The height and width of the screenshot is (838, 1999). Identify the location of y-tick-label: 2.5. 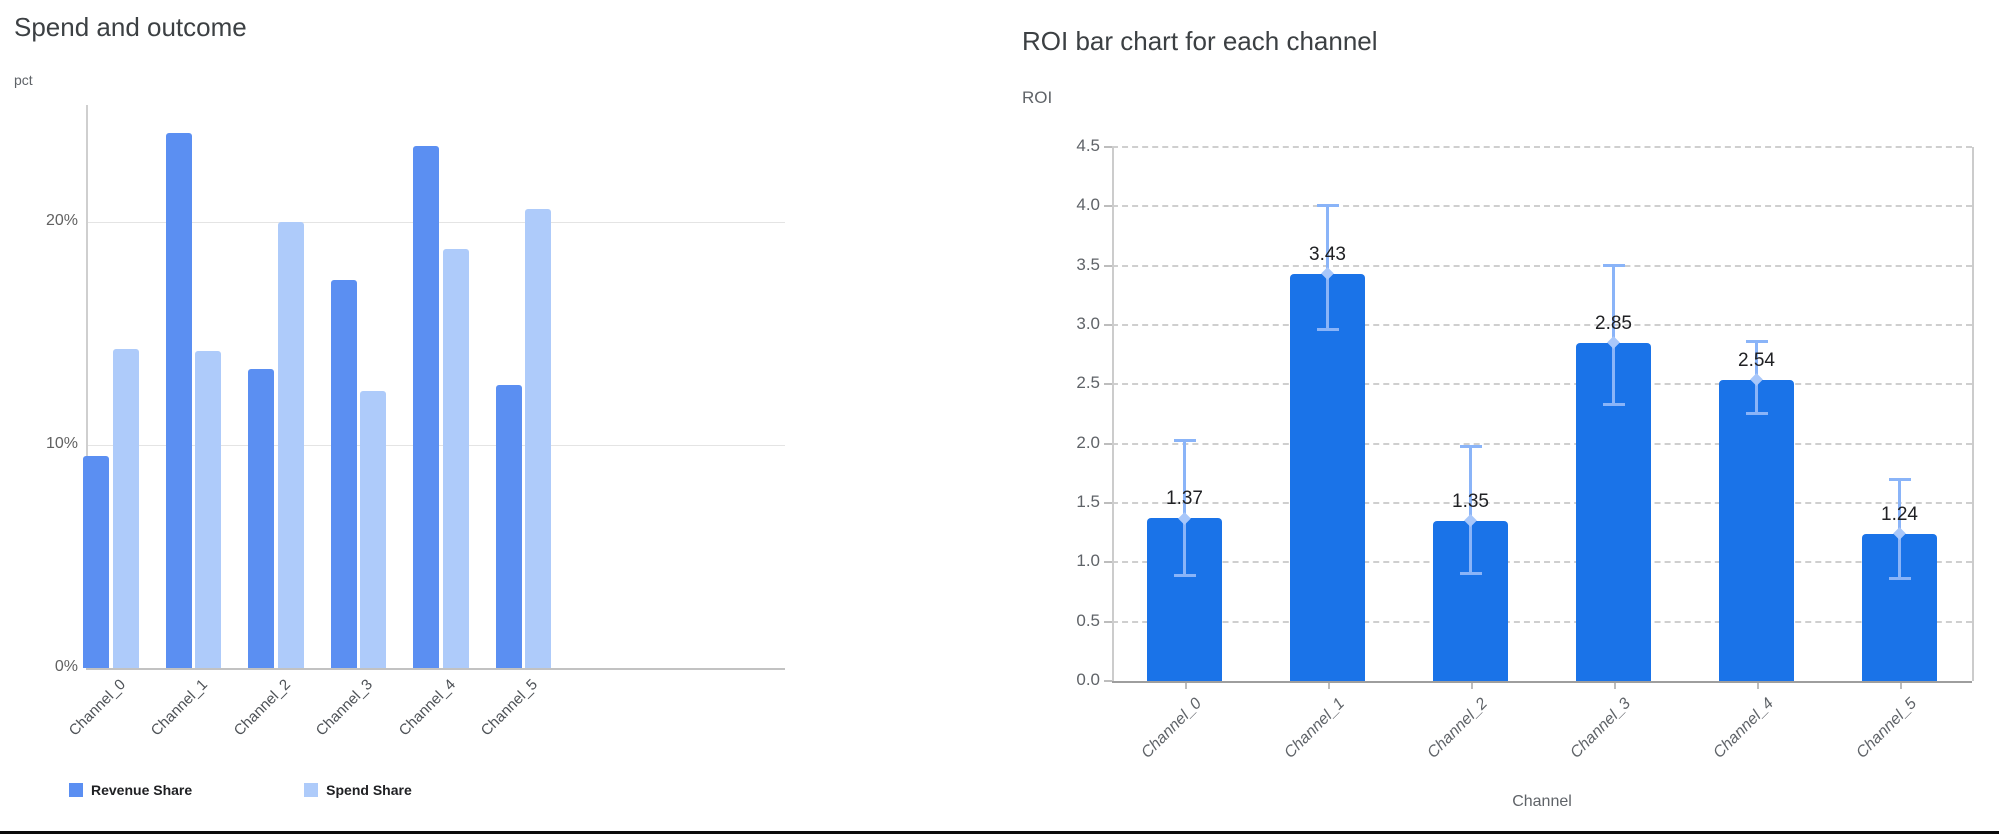
(1088, 383).